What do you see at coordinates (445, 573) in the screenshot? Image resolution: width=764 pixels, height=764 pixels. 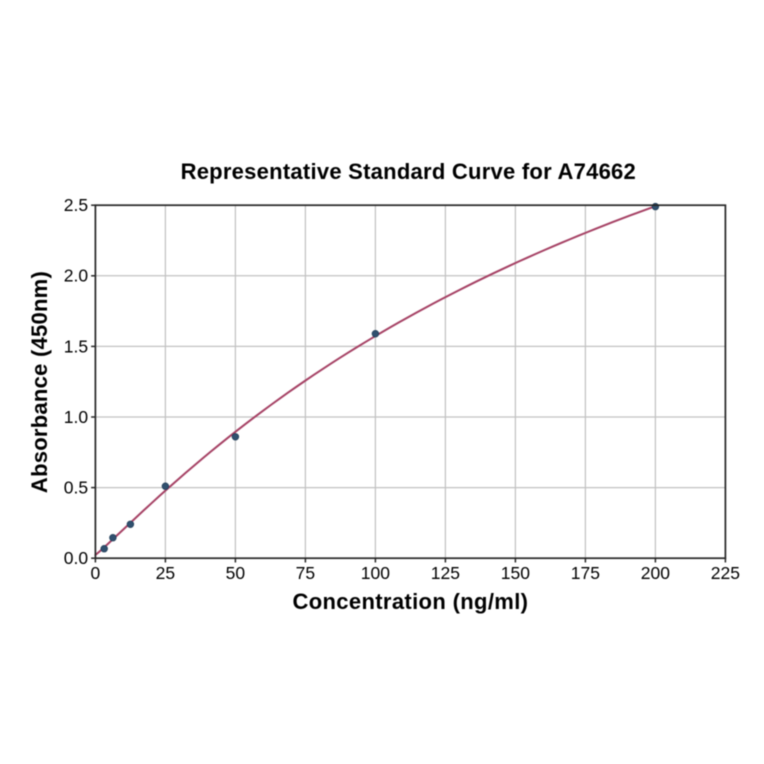 I see `svg-text: 125` at bounding box center [445, 573].